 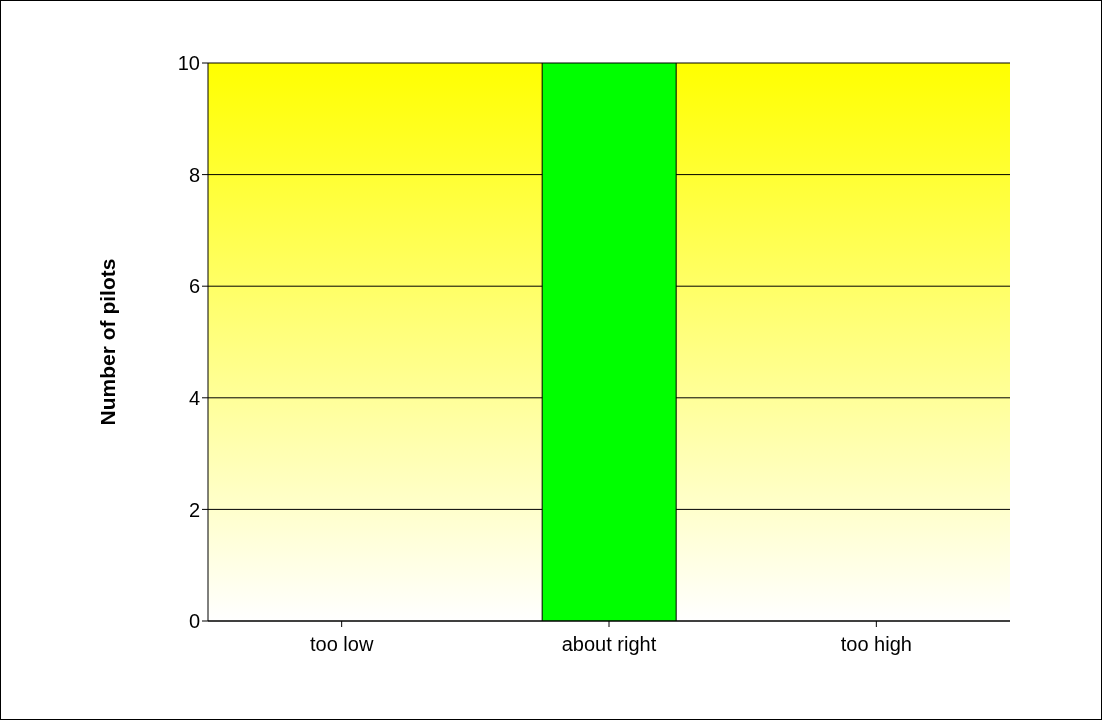 I want to click on y-tick-label: 6, so click(x=194, y=286).